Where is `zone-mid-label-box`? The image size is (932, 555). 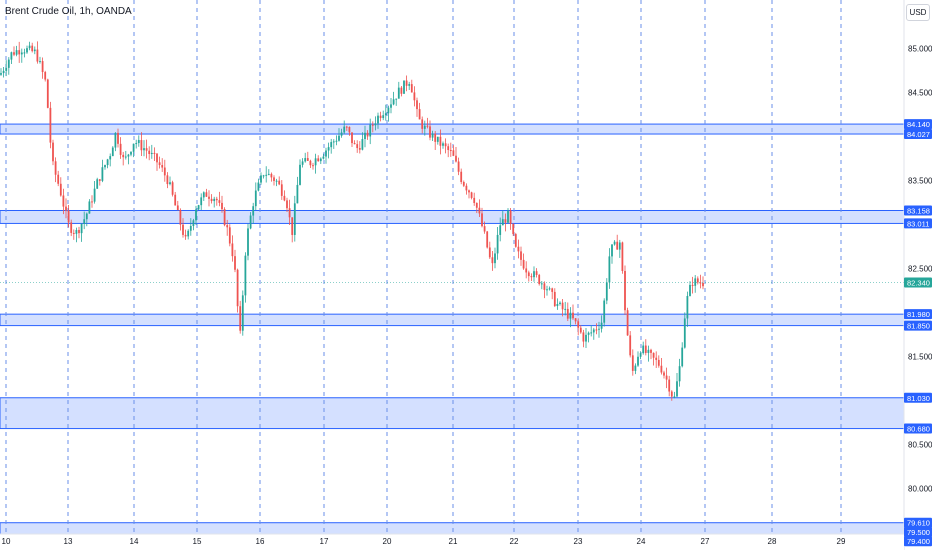
zone-mid-label-box is located at coordinates (918, 531).